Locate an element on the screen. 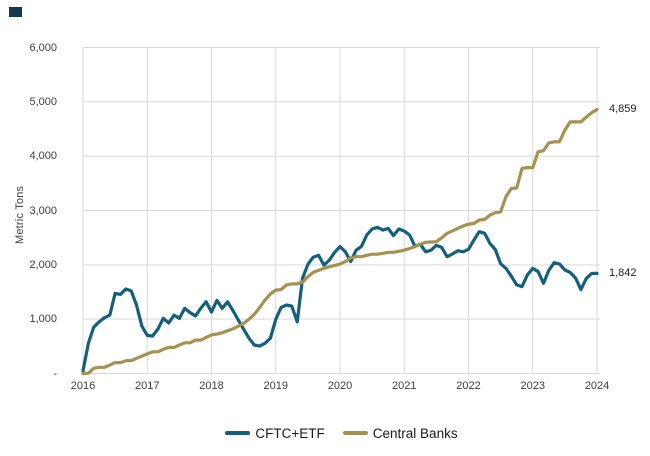 Image resolution: width=650 pixels, height=456 pixels. central-banks-end-value-label: 4,859 is located at coordinates (623, 109).